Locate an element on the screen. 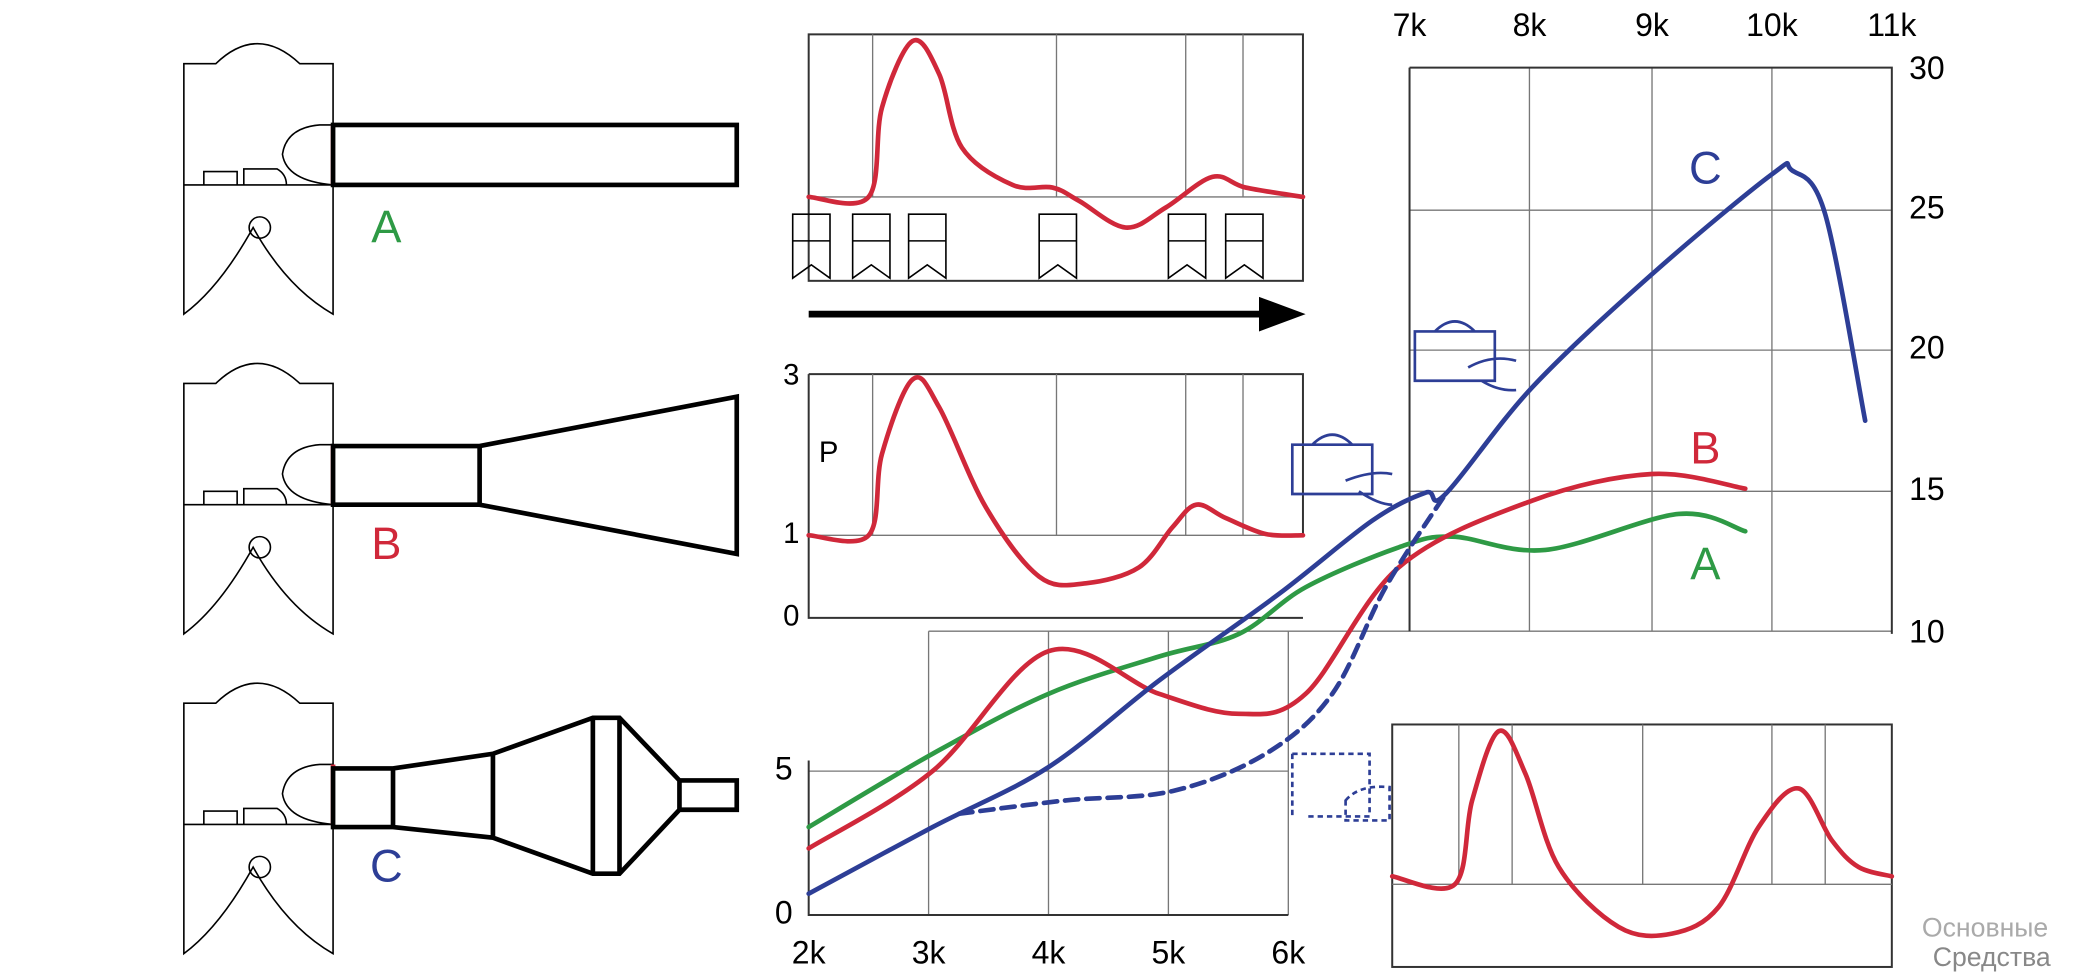  x-tick-label: 2k is located at coordinates (809, 952).